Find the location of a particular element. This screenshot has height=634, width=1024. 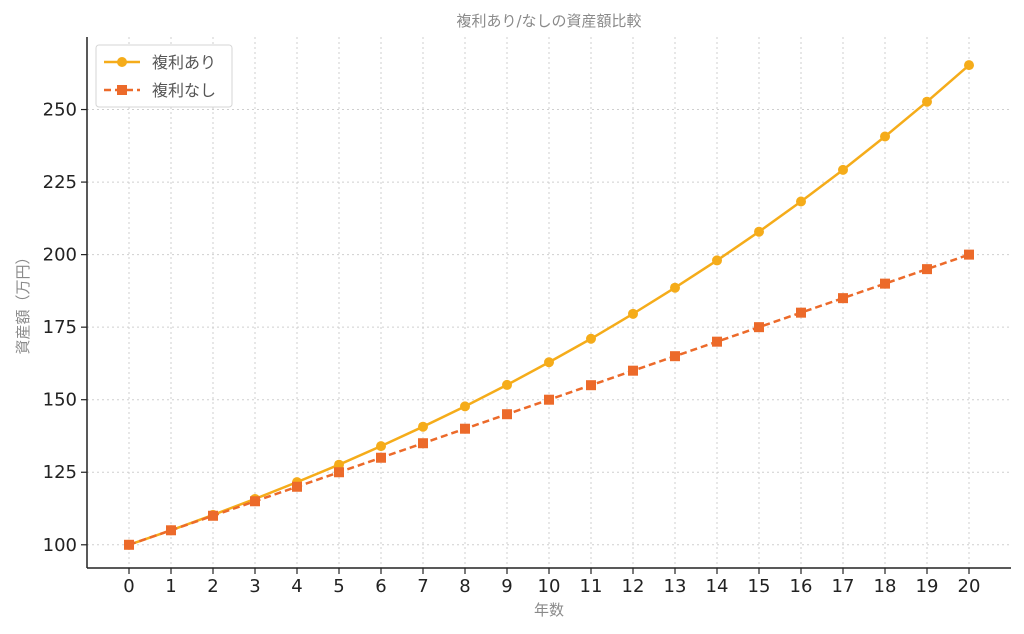

legend-label: 複利なし is located at coordinates (184, 90).